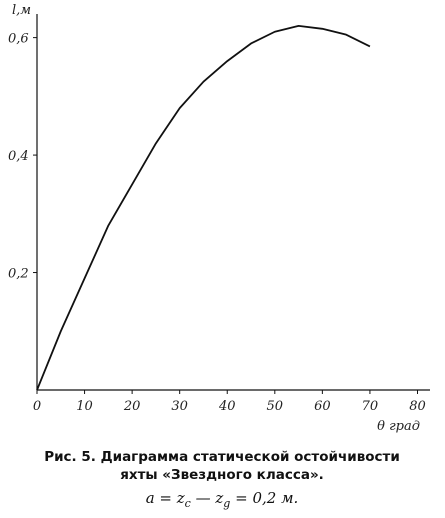  What do you see at coordinates (207, 498) in the screenshot?
I see `formula-part: — z` at bounding box center [207, 498].